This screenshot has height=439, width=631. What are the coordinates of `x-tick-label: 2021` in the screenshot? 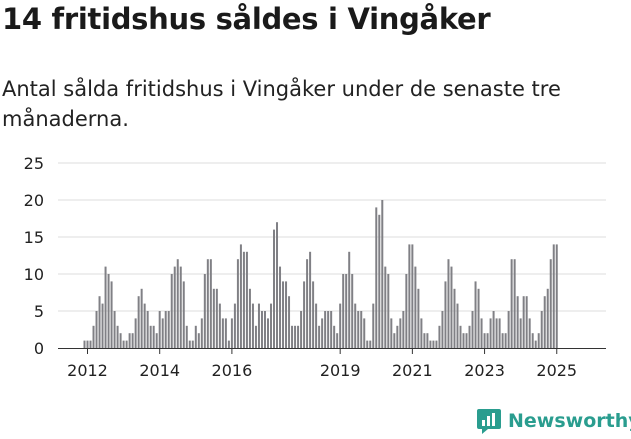 It's located at (412, 370).